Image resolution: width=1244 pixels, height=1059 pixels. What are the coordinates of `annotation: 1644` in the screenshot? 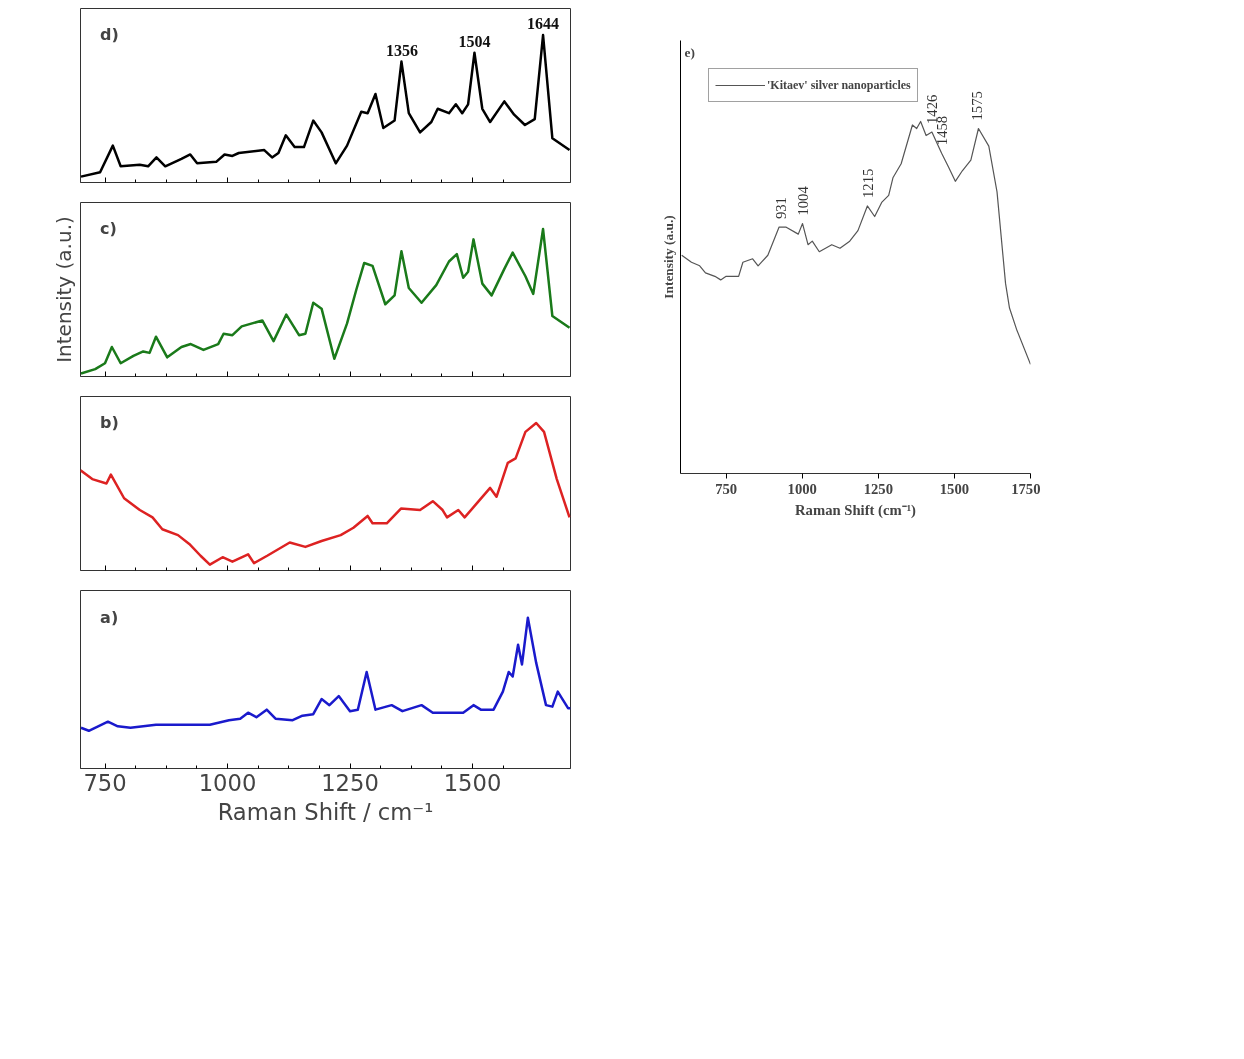 It's located at (543, 24).